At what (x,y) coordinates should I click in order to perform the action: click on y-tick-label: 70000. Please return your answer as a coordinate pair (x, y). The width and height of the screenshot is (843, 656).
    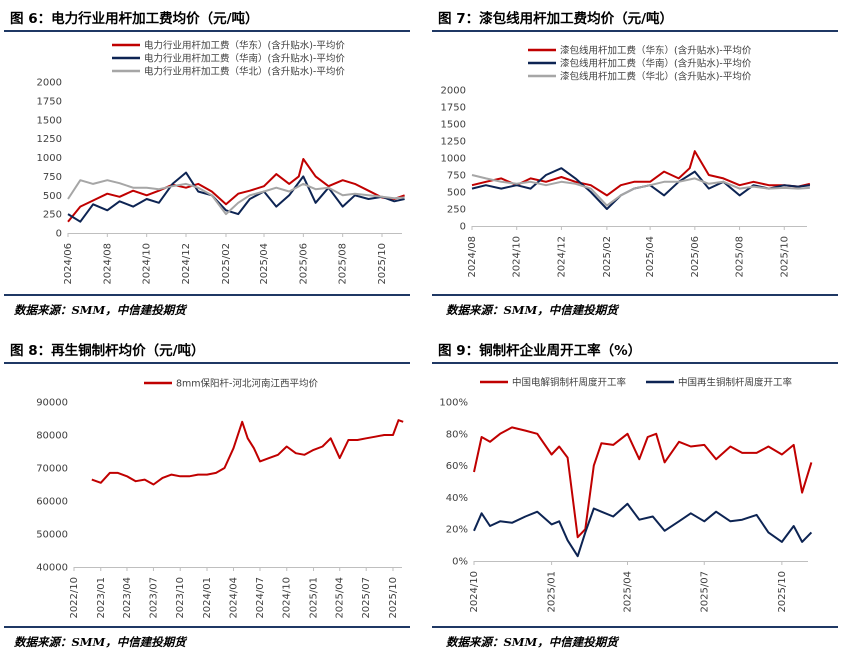
    Looking at the image, I should click on (52, 469).